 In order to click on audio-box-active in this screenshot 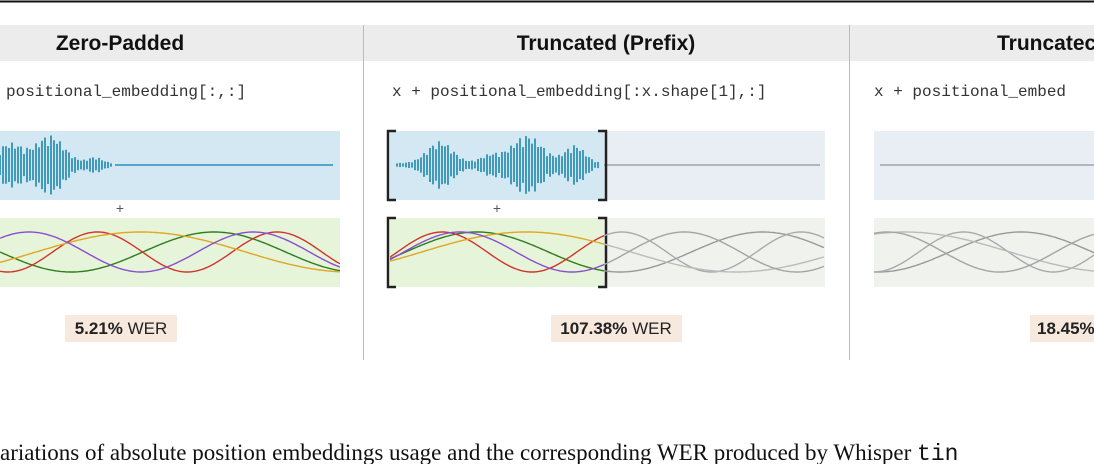, I will do `click(497, 165)`.